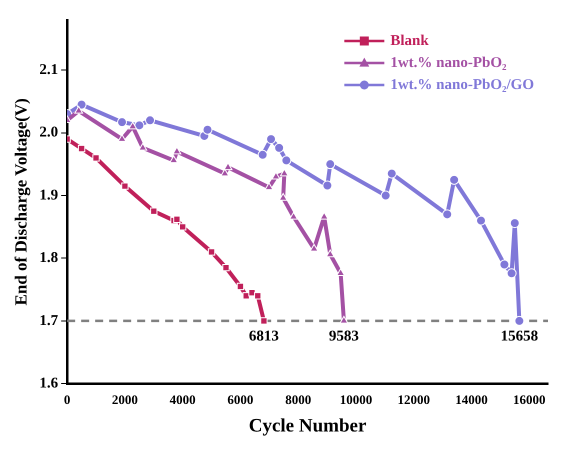  What do you see at coordinates (529, 399) in the screenshot?
I see `x-tick-label: 16000` at bounding box center [529, 399].